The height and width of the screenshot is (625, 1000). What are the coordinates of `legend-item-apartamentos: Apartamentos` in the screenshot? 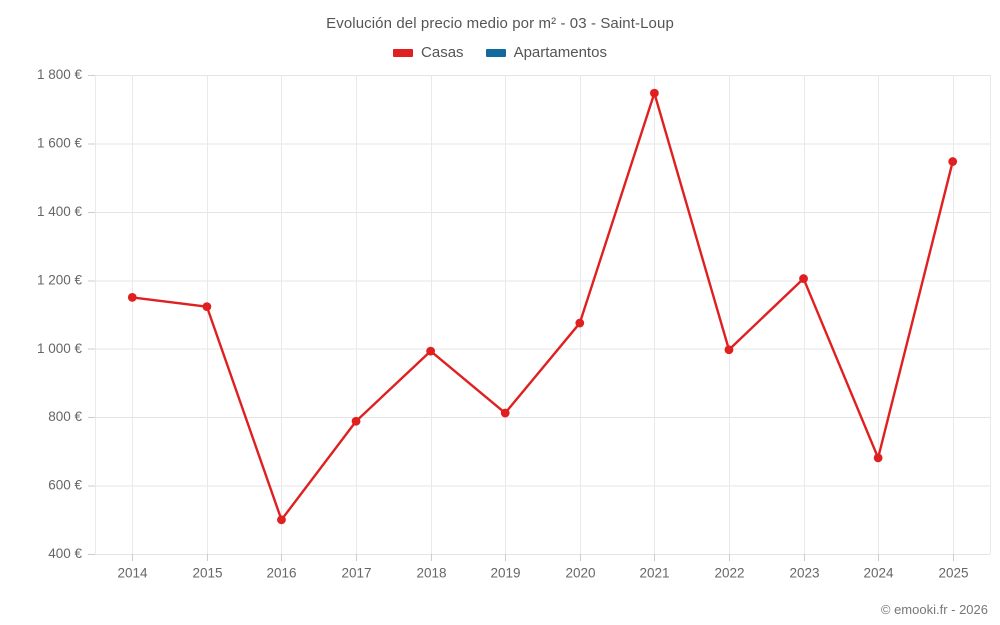 It's located at (546, 52).